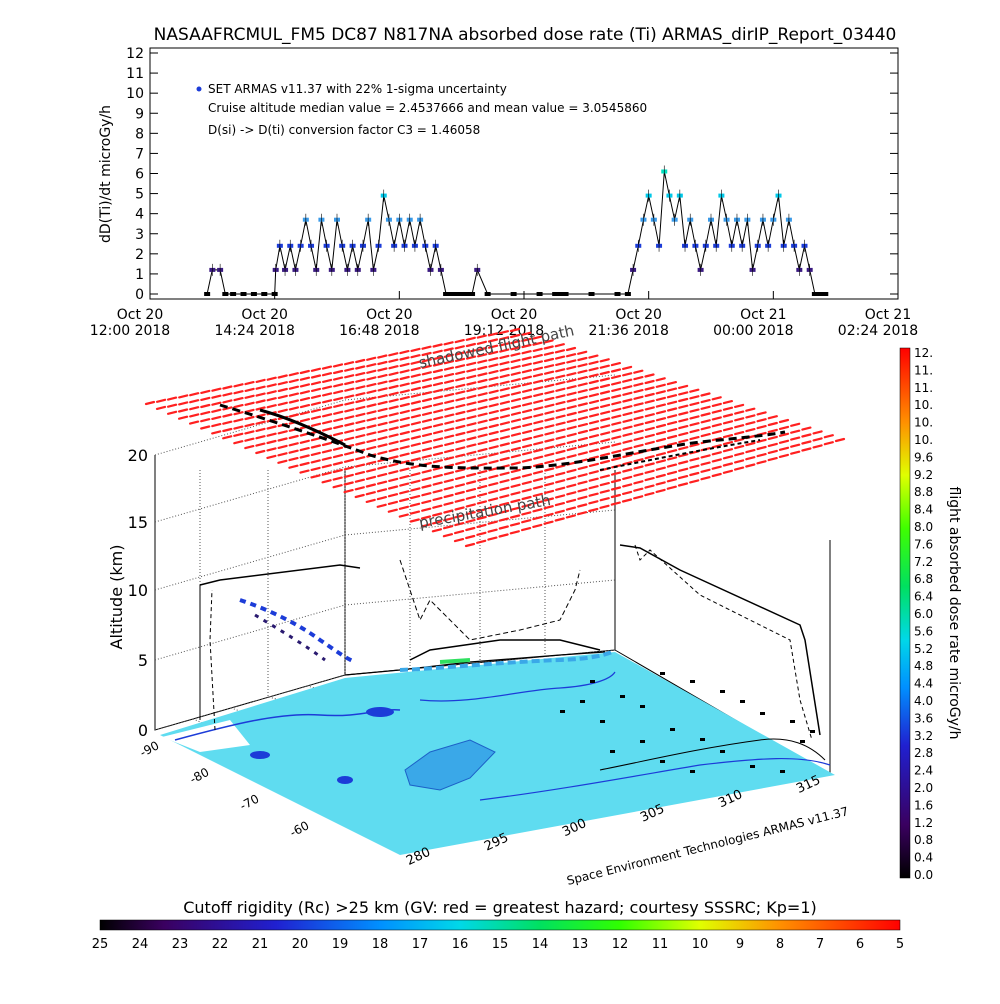  I want to click on y-tick-label: 7, so click(139, 154).